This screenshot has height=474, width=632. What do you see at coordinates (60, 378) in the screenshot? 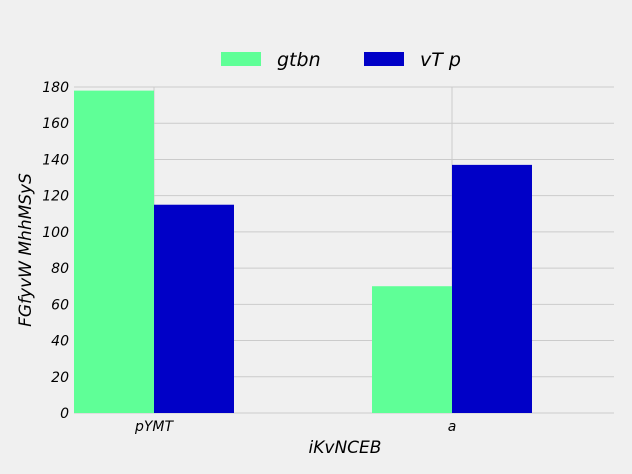
I see `y-tick-label: 20` at bounding box center [60, 378].